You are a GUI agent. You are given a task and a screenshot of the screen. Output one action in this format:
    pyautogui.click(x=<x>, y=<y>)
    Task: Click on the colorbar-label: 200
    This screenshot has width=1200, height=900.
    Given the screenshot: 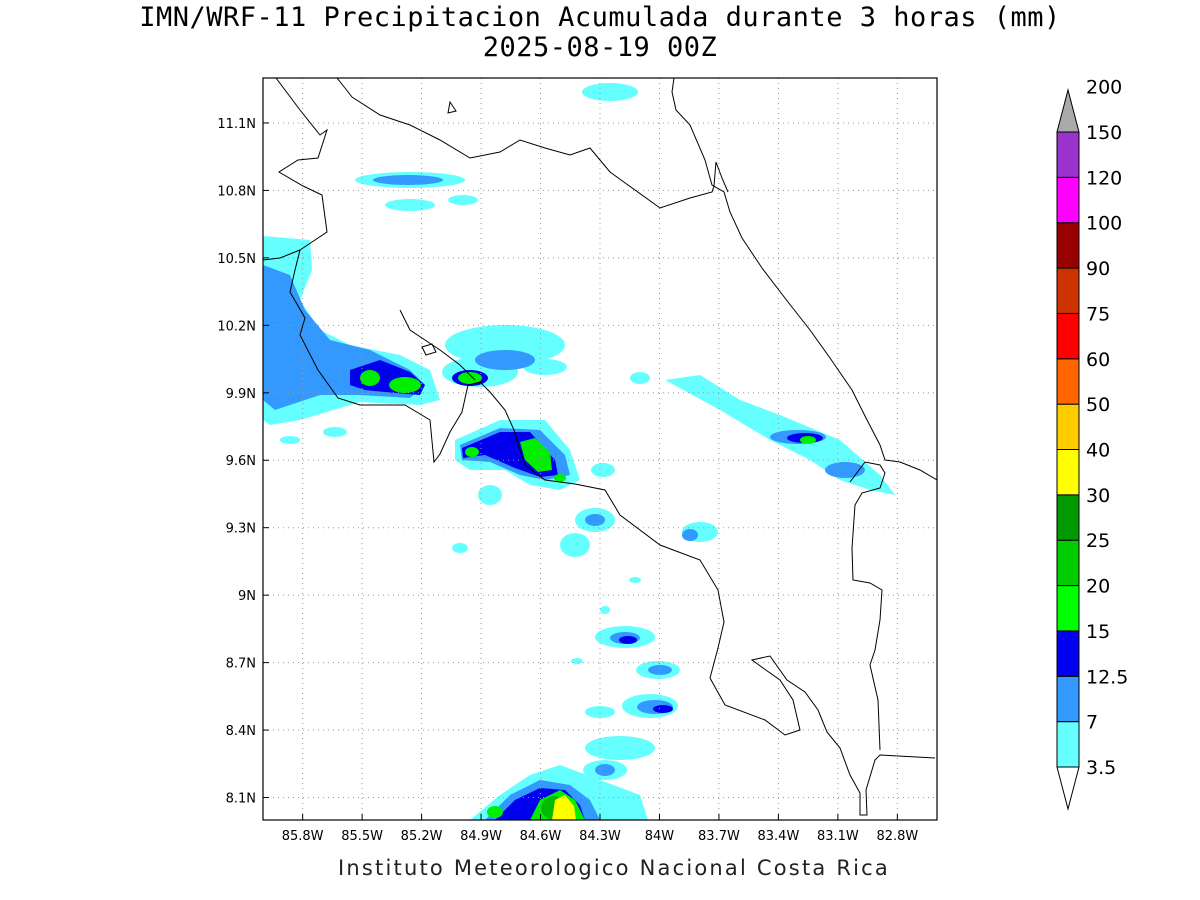 What is the action you would take?
    pyautogui.click(x=1104, y=88)
    